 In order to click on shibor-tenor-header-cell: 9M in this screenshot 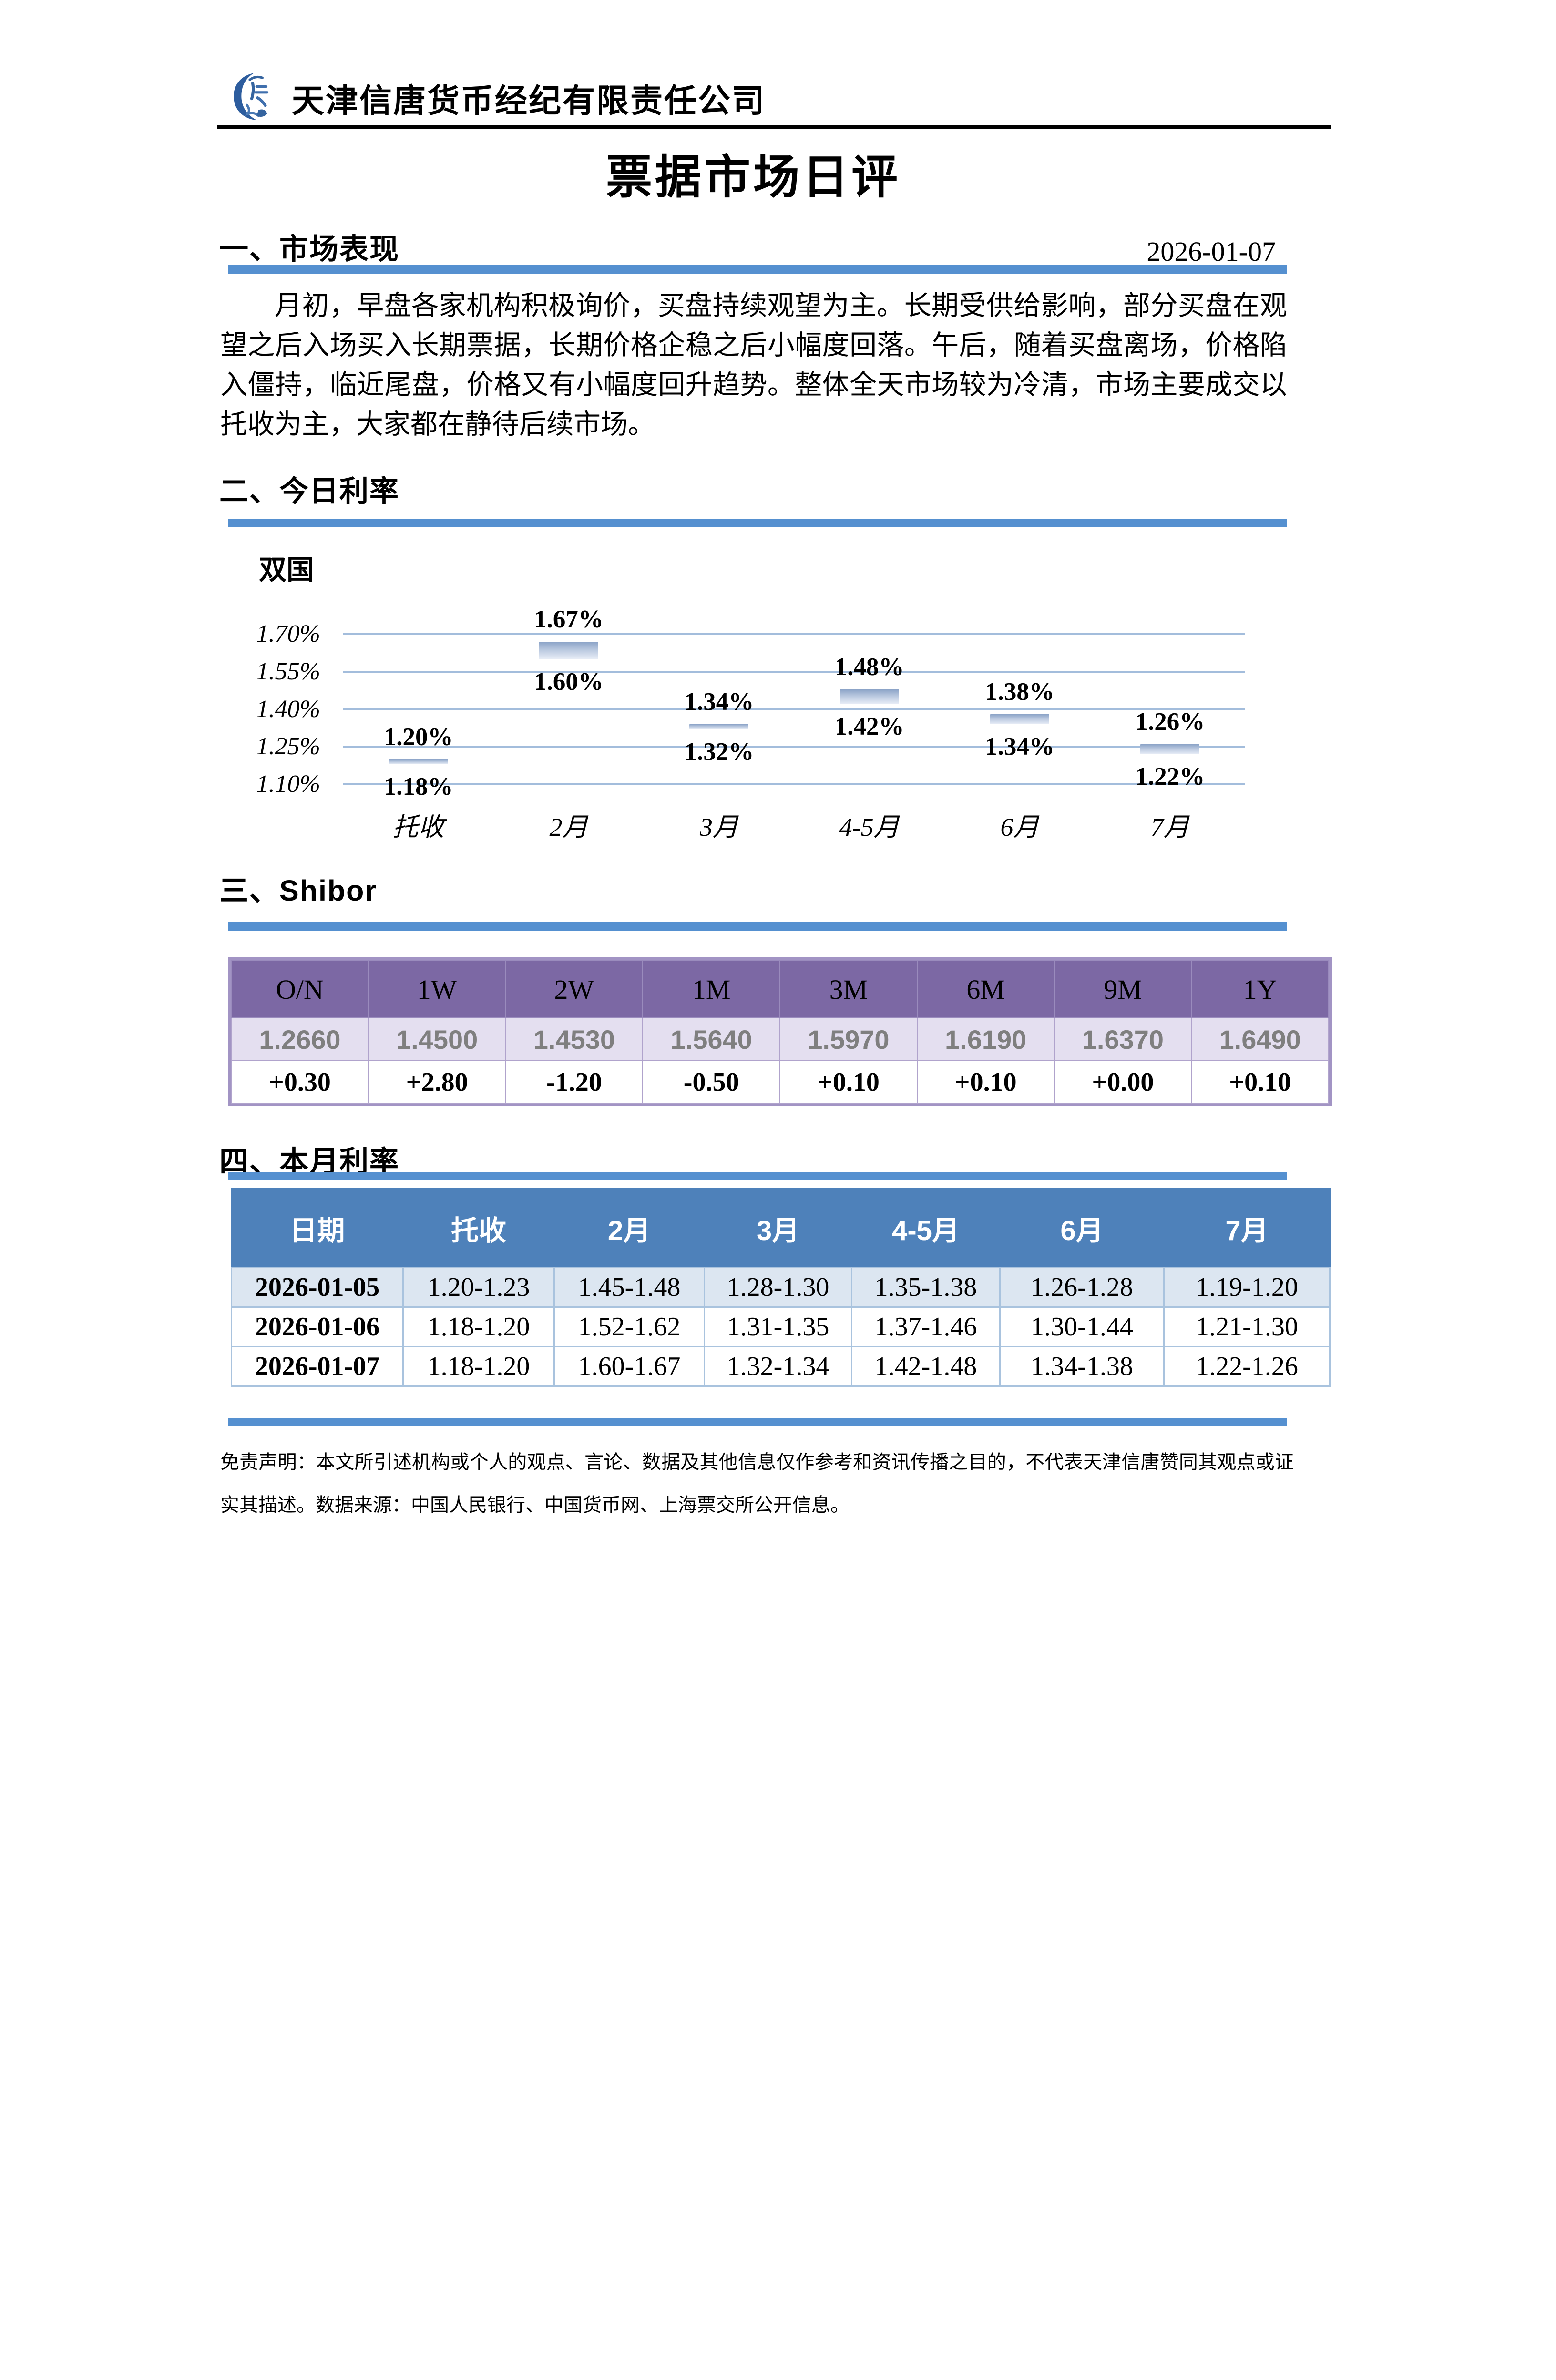, I will do `click(1123, 989)`.